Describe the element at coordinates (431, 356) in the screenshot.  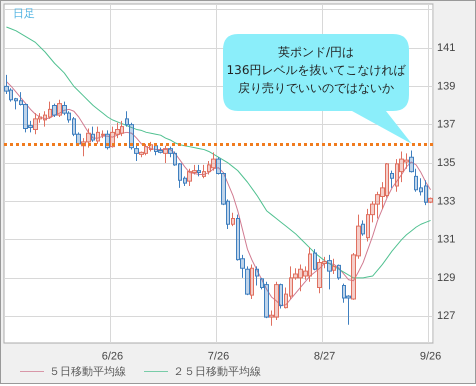
I see `x-tick-label: 9/26` at that location.